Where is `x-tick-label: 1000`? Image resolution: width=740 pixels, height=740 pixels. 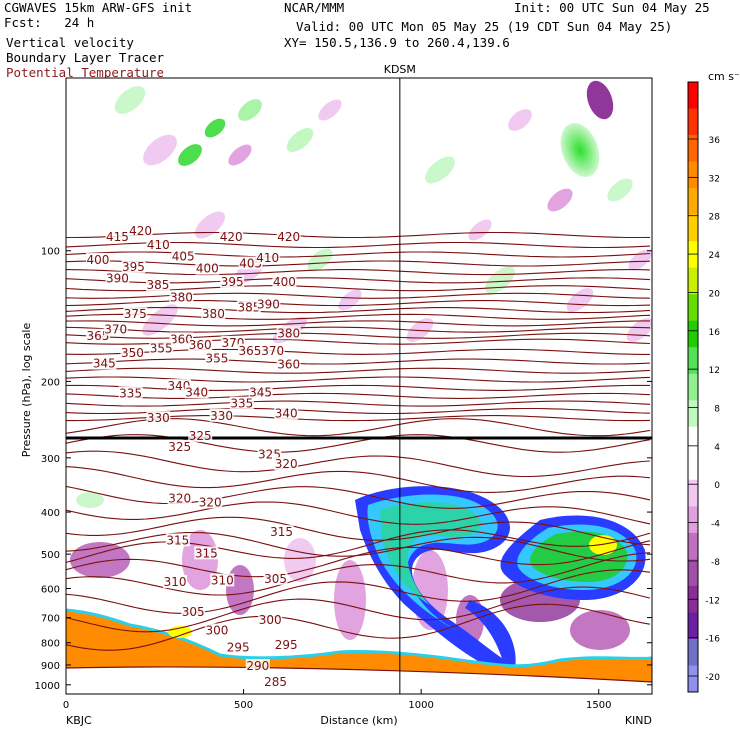
x-tick-label: 1000 is located at coordinates (420, 705).